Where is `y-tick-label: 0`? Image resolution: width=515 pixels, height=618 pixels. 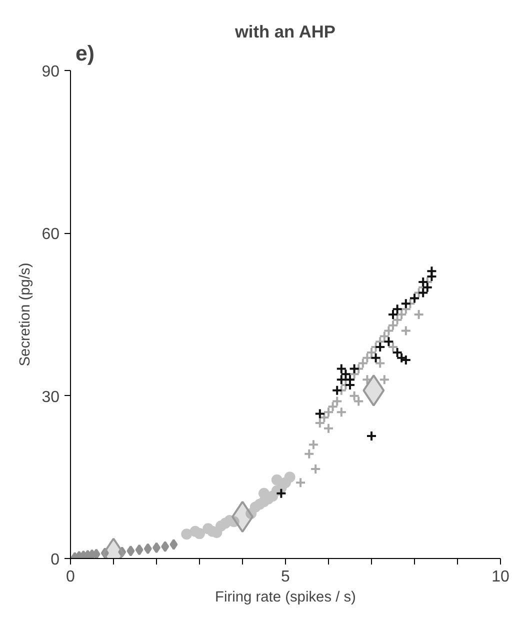
y-tick-label: 0 is located at coordinates (55, 560).